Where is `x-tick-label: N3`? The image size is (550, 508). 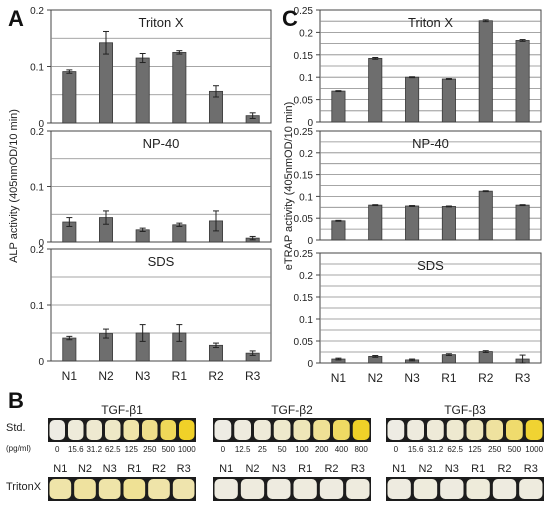 x-tick-label: N3 is located at coordinates (143, 376).